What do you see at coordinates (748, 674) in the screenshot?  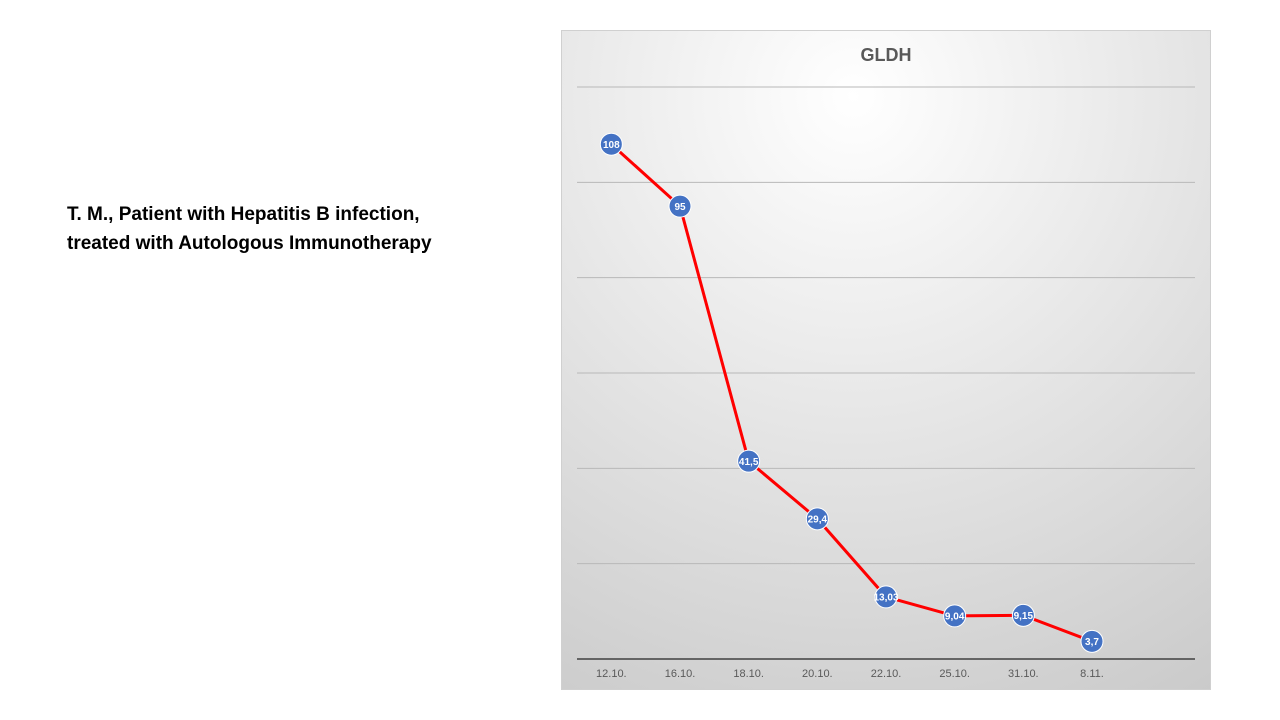 I see `x-tick-label: 18.10.` at bounding box center [748, 674].